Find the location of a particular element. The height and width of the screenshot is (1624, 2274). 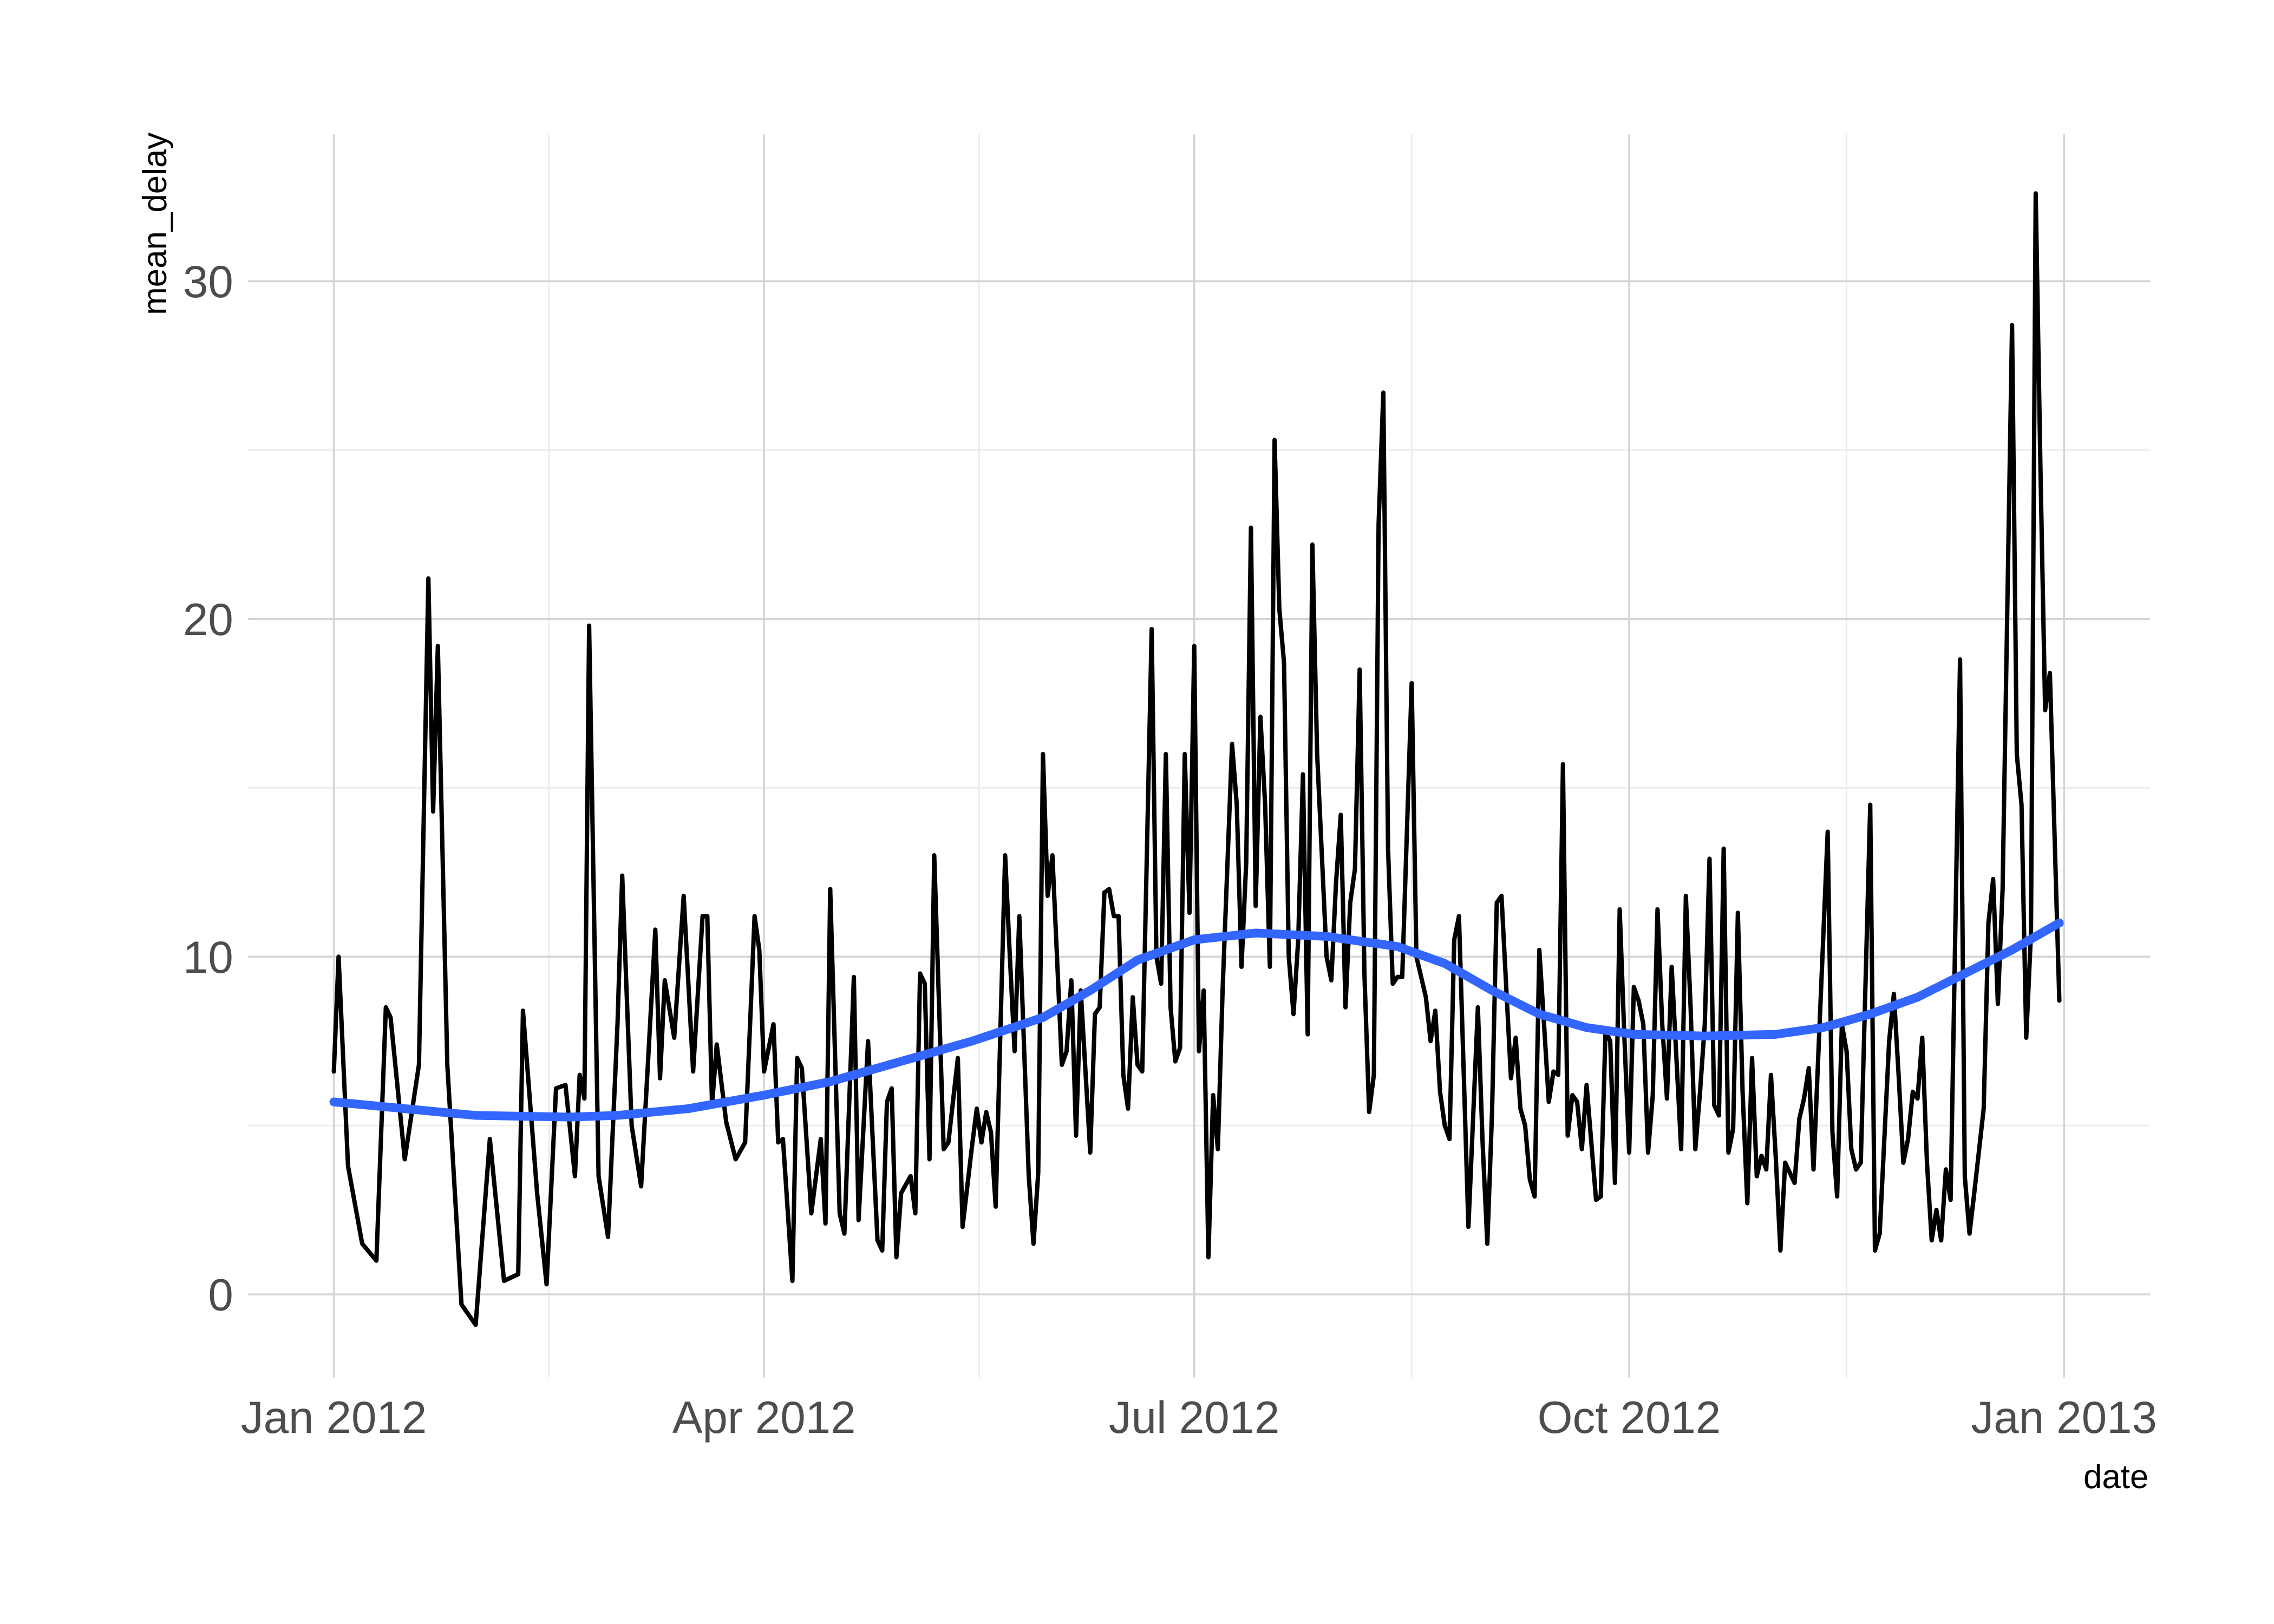

y-tick-label: 30 is located at coordinates (208, 282).